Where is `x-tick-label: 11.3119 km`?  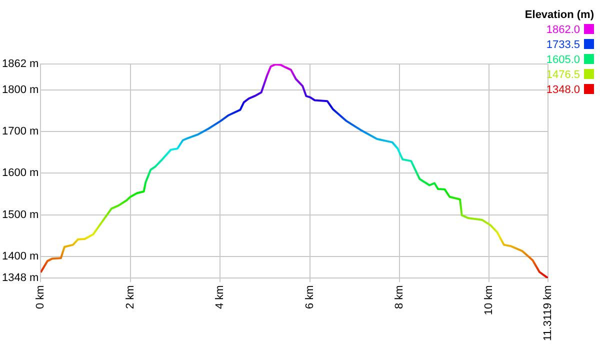 x-tick-label: 11.3119 km is located at coordinates (548, 313).